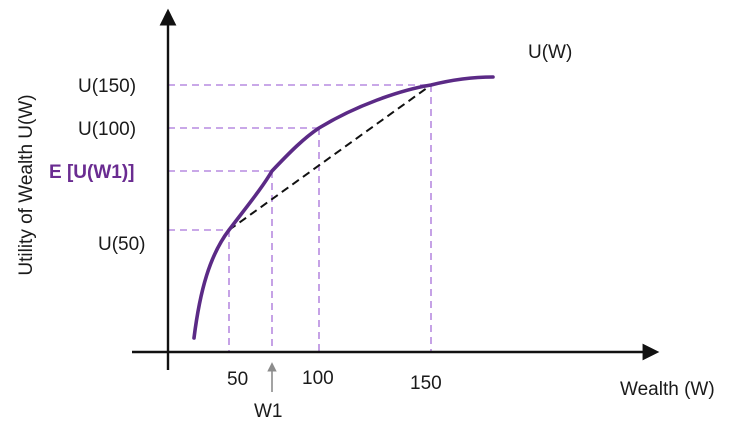 Image resolution: width=744 pixels, height=433 pixels. What do you see at coordinates (237, 379) in the screenshot?
I see `x-tick-50: 50` at bounding box center [237, 379].